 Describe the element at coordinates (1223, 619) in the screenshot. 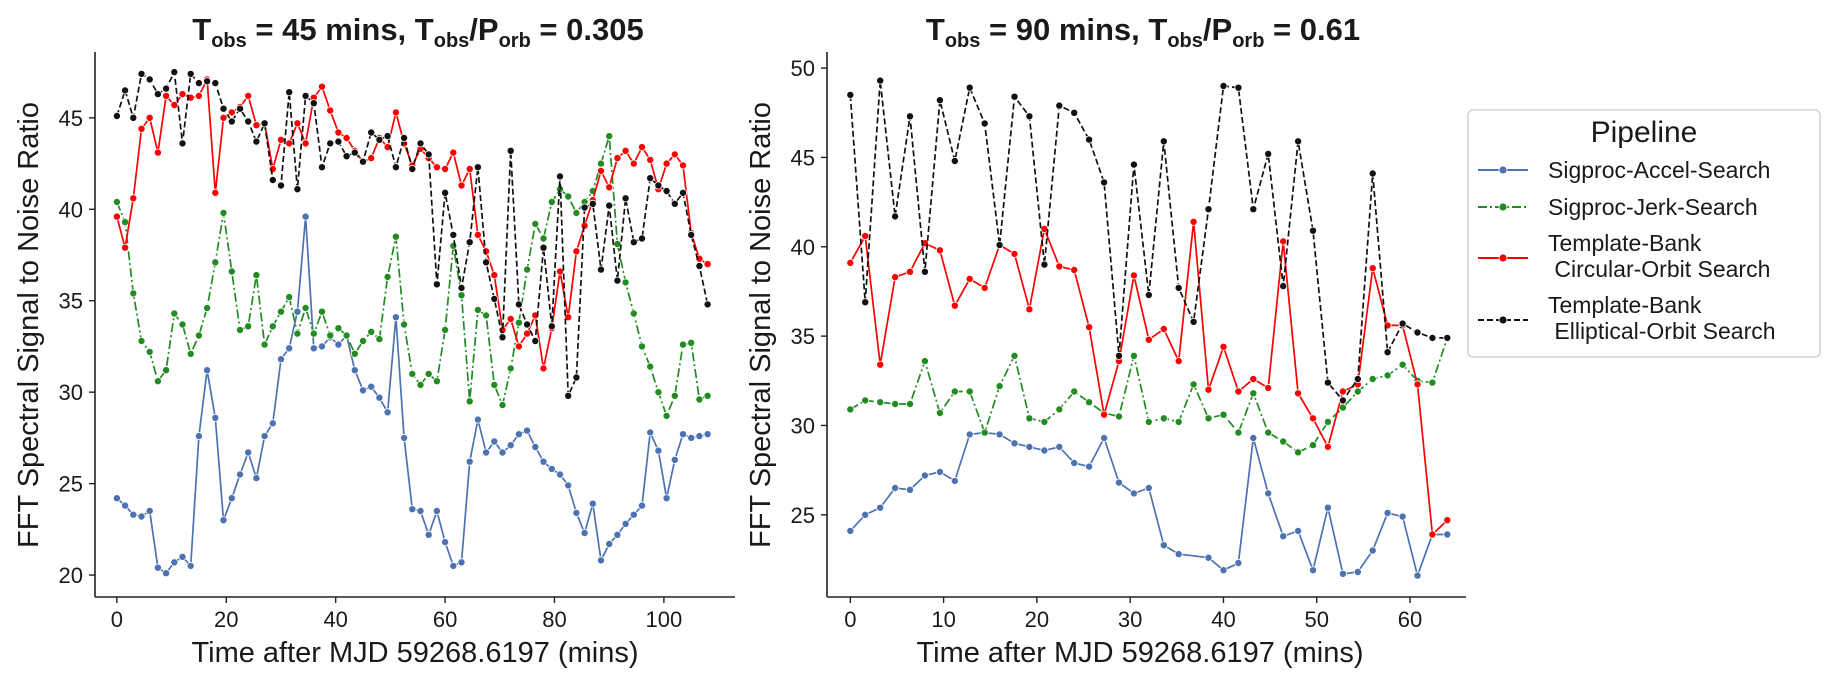

I see `x-tick-label-right-40: 40` at that location.